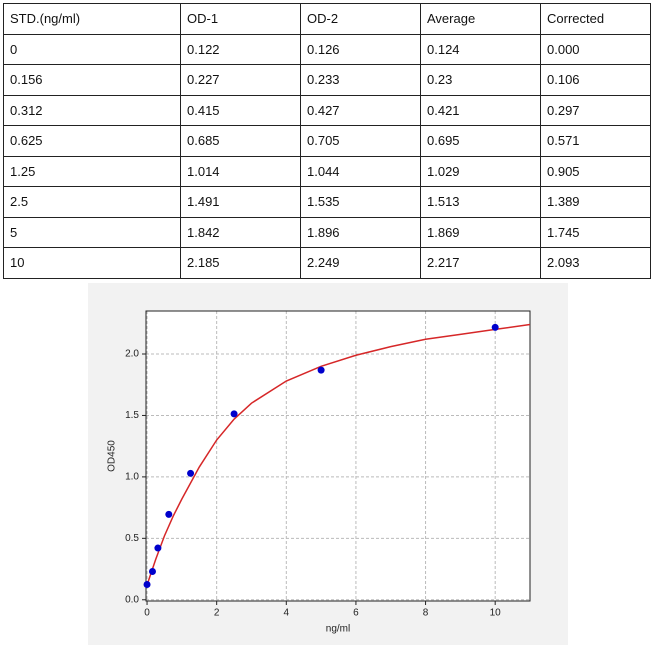 This screenshot has height=656, width=652. What do you see at coordinates (480, 49) in the screenshot?
I see `table-cell: 0.124` at bounding box center [480, 49].